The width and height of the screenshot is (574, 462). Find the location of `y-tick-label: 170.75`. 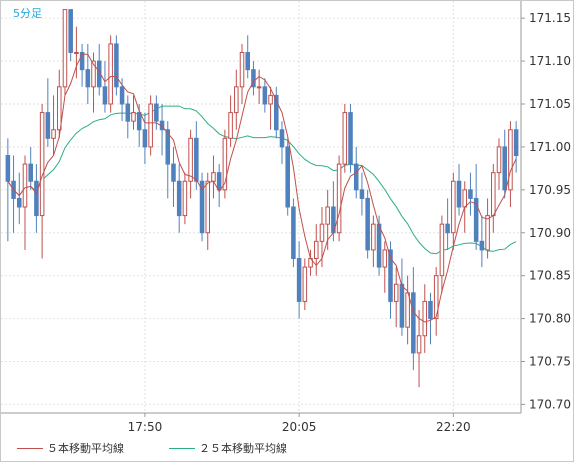

y-tick-label: 170.75 is located at coordinates (550, 362).